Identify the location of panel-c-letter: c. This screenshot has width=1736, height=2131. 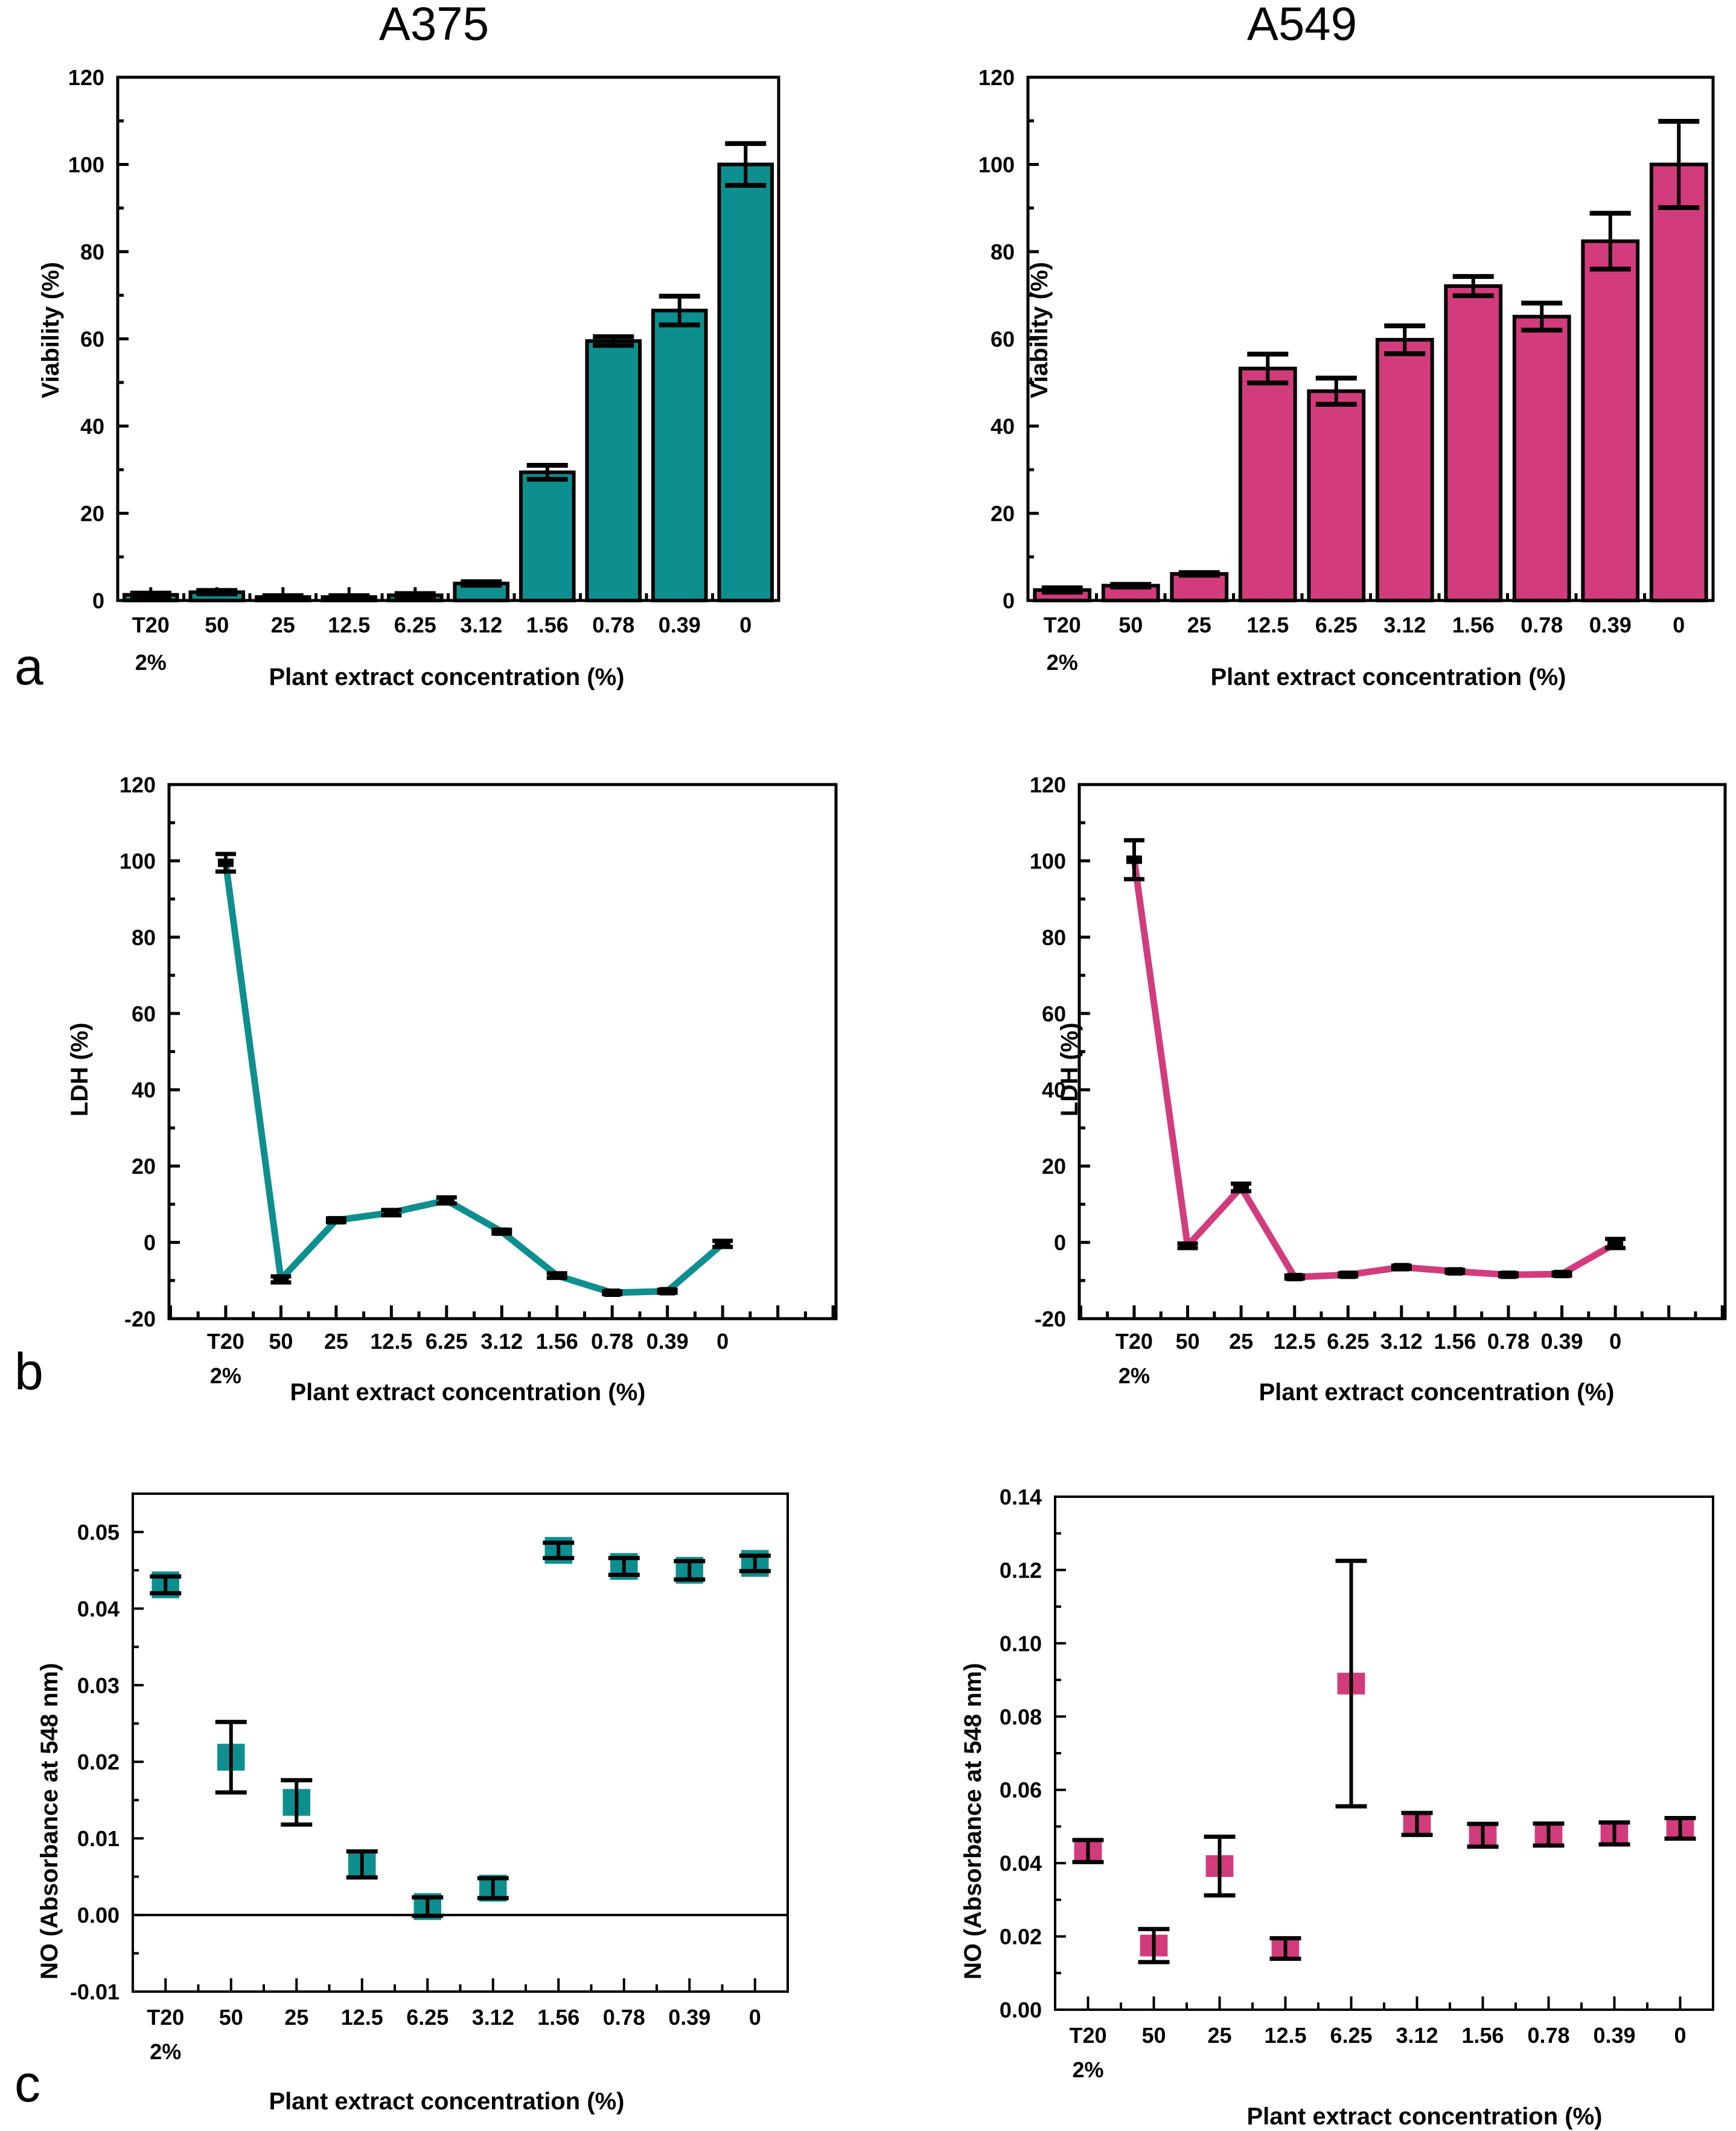
(27, 2084).